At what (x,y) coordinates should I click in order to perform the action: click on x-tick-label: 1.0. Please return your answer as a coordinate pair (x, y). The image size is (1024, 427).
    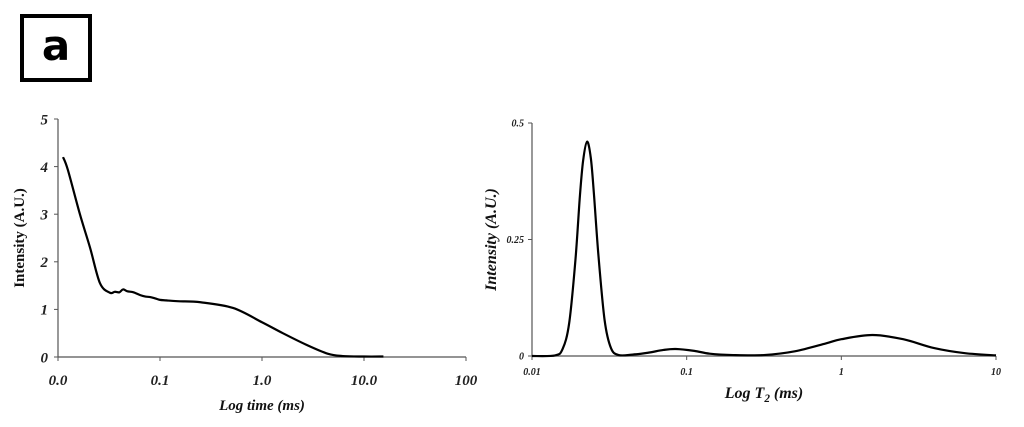
    Looking at the image, I should click on (262, 381).